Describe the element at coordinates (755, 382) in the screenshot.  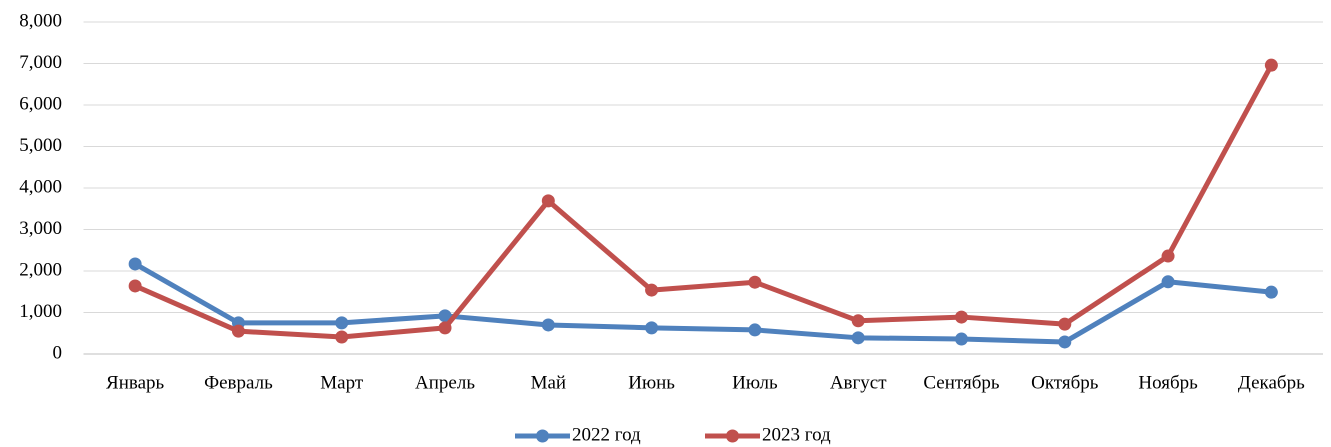
I see `x-tick-label: Июль` at that location.